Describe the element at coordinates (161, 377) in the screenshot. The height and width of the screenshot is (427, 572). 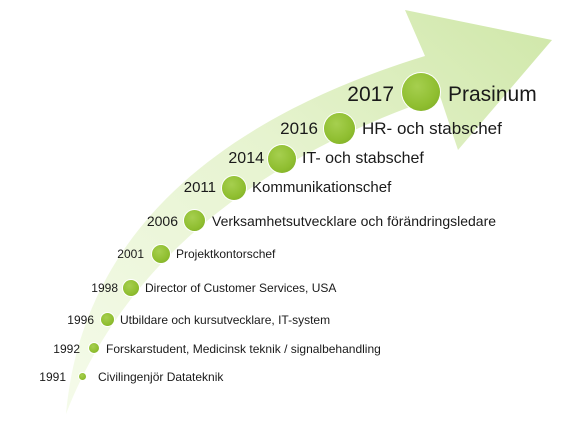
I see `milestone-title: Civilingenjör Datateknik` at that location.